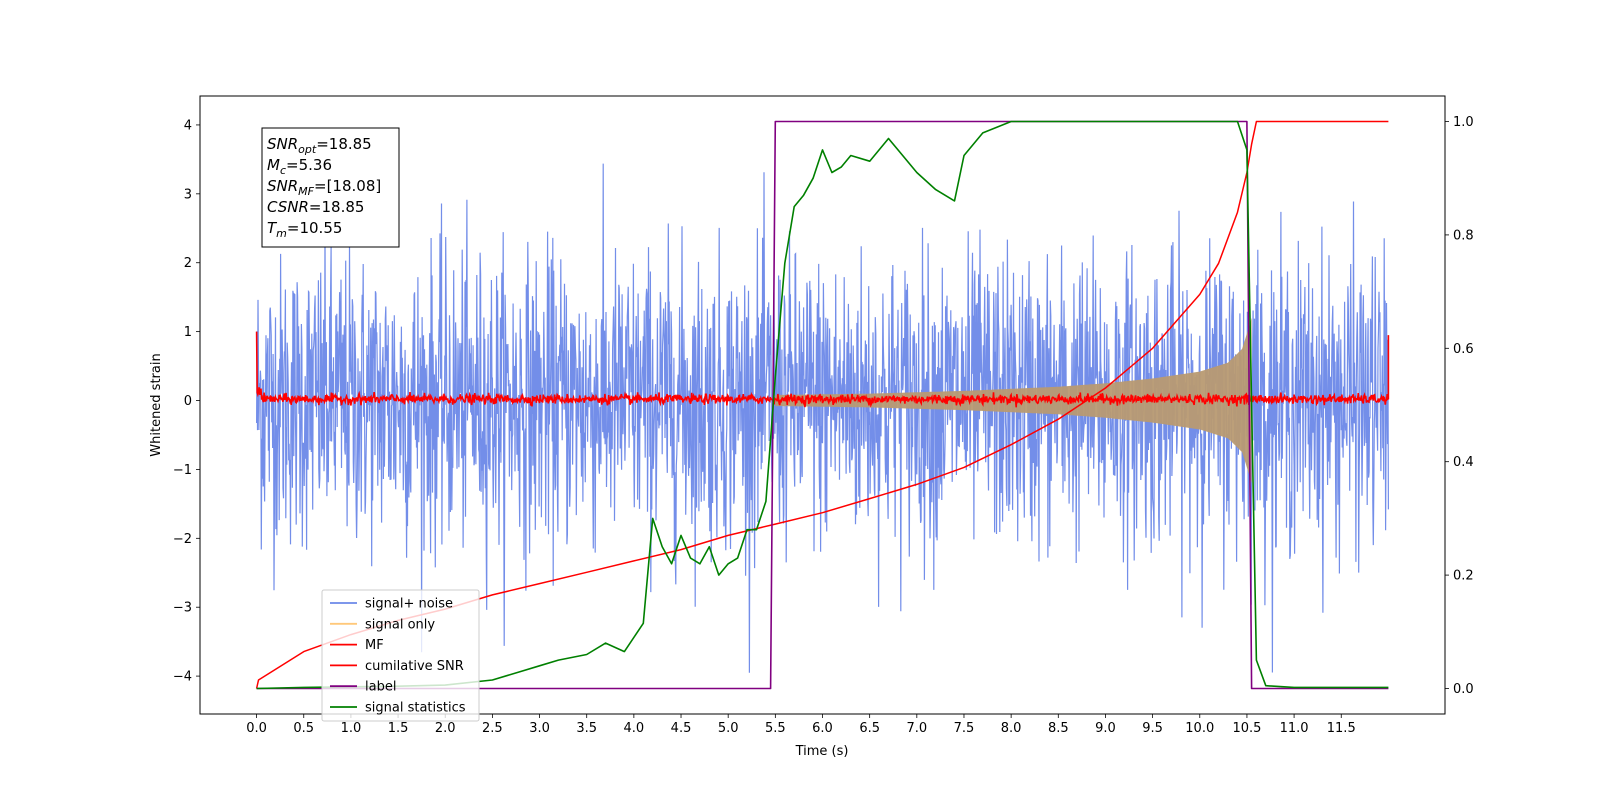 This screenshot has height=800, width=1600. What do you see at coordinates (1341, 728) in the screenshot?
I see `x-tick-label: 11.5` at bounding box center [1341, 728].